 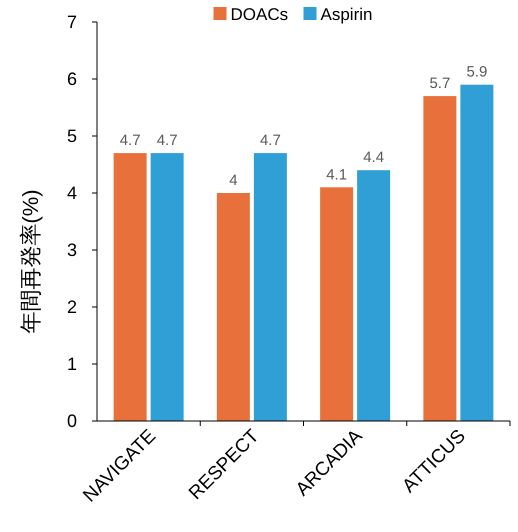 What do you see at coordinates (71, 22) in the screenshot?
I see `y-tick-label: 7` at bounding box center [71, 22].